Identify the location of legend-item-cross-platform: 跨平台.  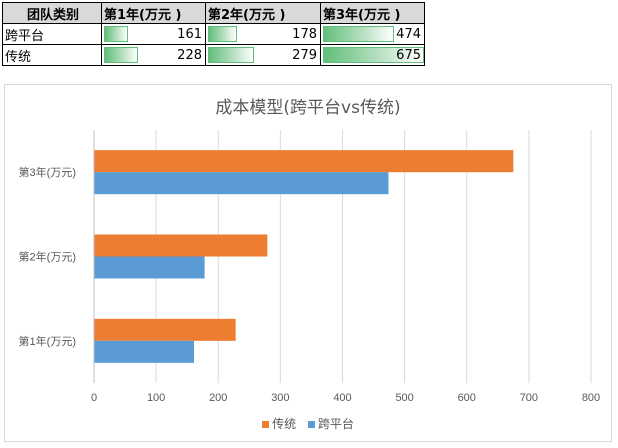
(330, 423).